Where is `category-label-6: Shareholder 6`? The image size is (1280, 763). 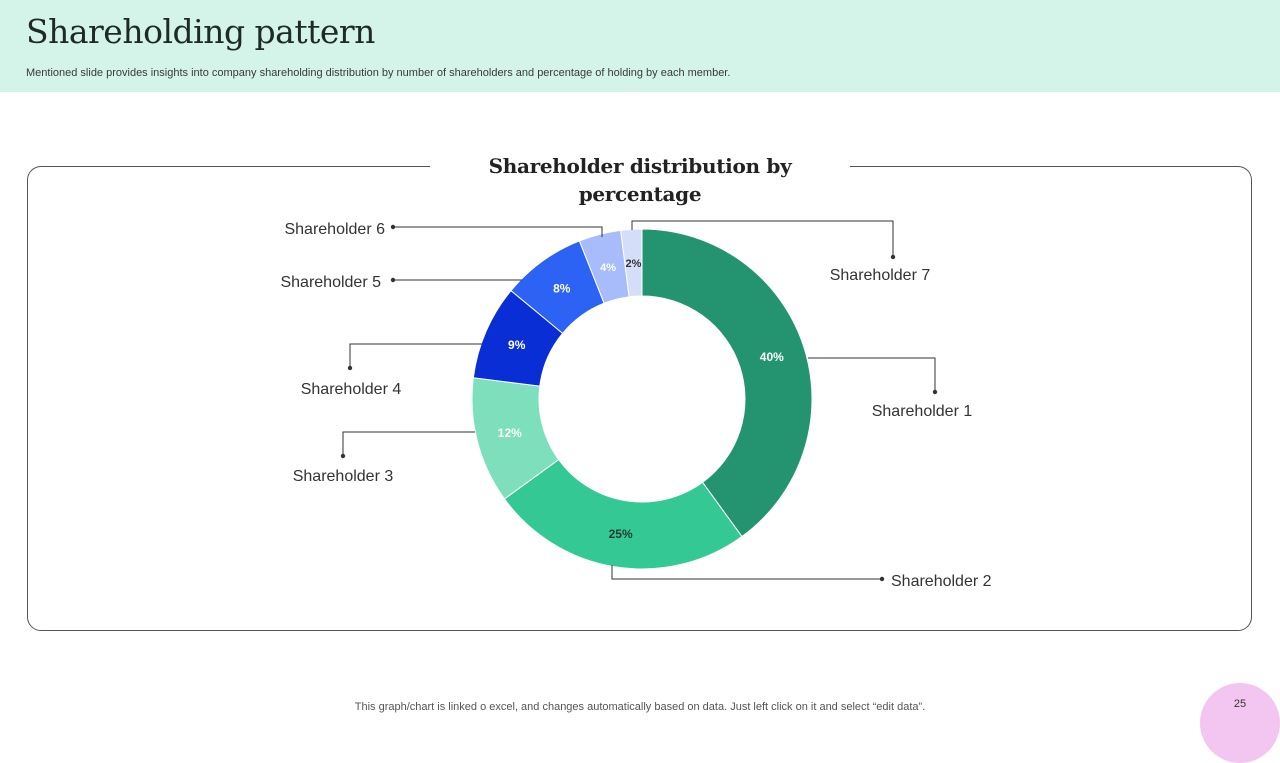
category-label-6: Shareholder 6 is located at coordinates (334, 229).